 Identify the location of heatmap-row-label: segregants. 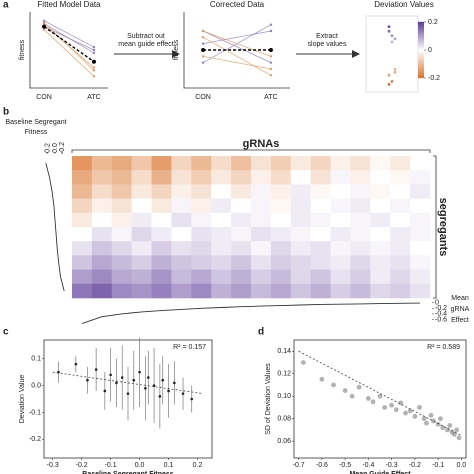
(443, 227).